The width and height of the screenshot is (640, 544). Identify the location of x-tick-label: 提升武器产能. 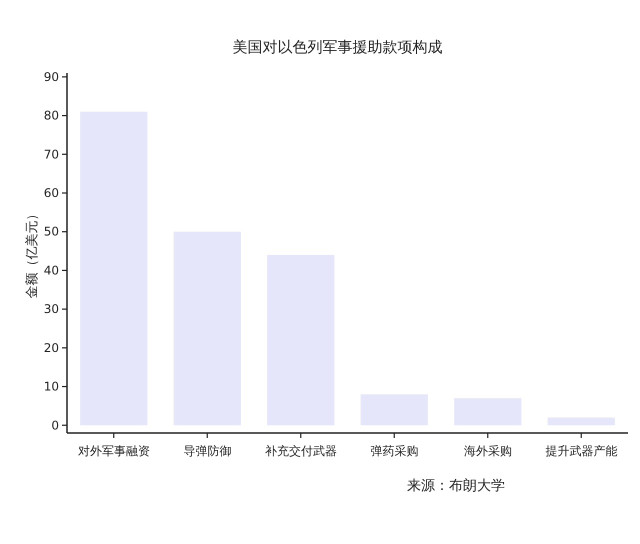
(581, 451).